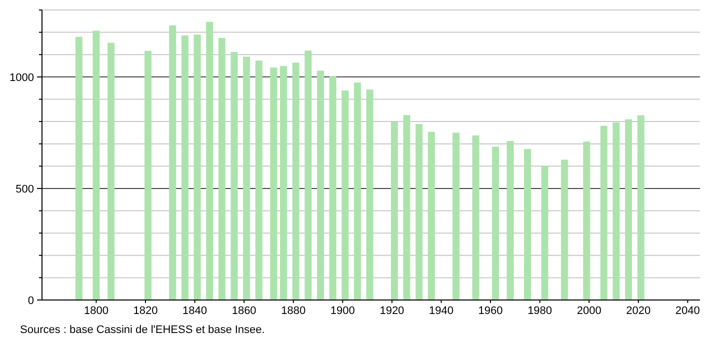 This screenshot has width=710, height=340. Describe the element at coordinates (638, 311) in the screenshot. I see `x-tick-label: 2020` at that location.